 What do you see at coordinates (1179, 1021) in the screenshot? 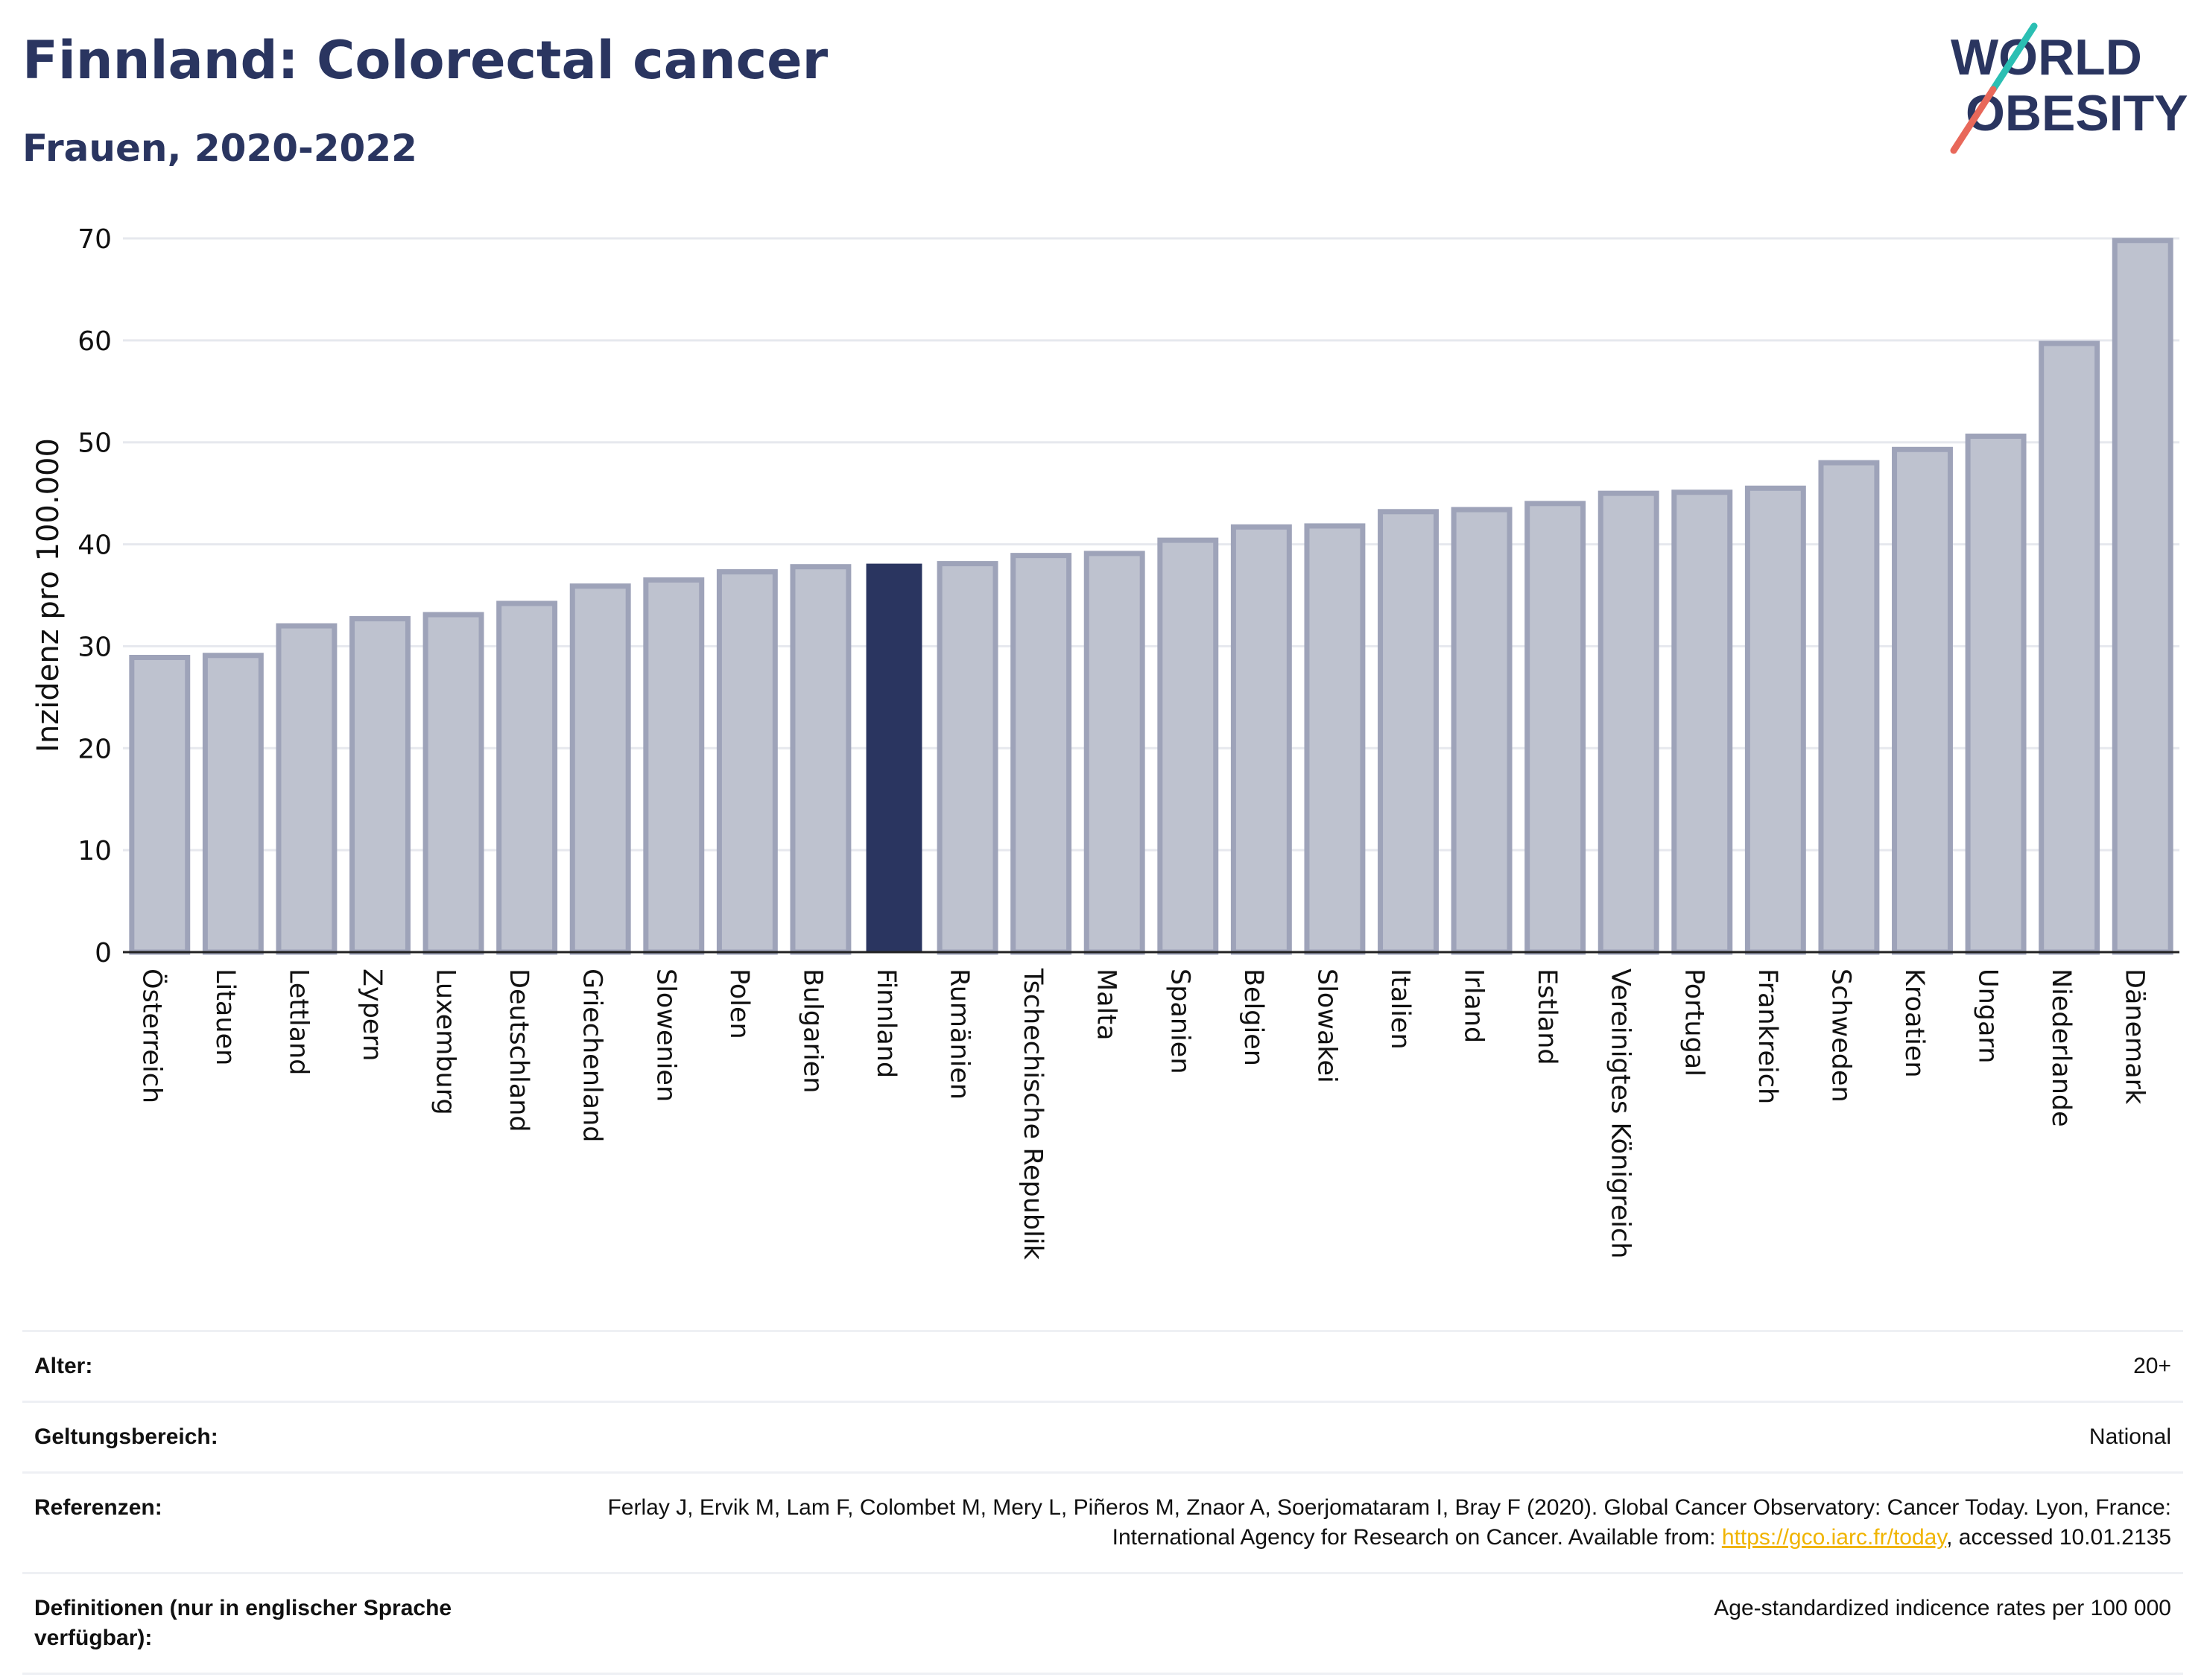
I see `x-tick-label: Spanien` at bounding box center [1179, 1021].